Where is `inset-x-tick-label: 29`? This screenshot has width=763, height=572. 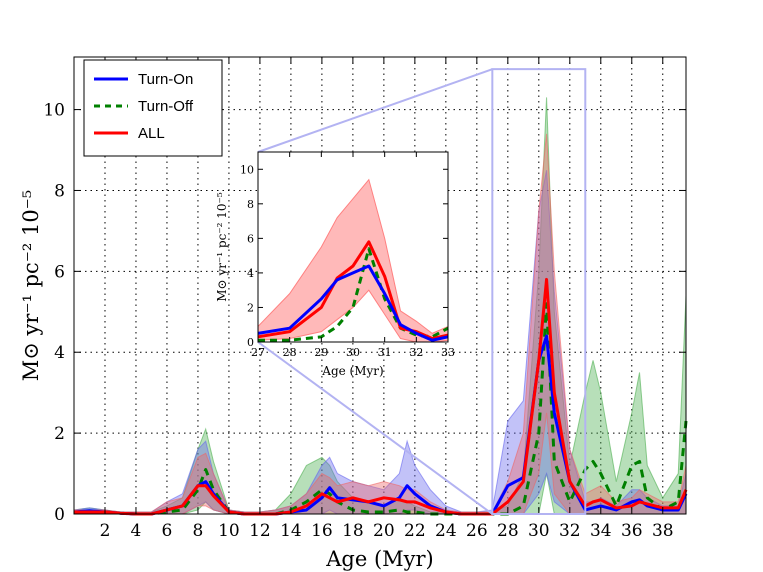
inset-x-tick-label: 29 is located at coordinates (321, 352).